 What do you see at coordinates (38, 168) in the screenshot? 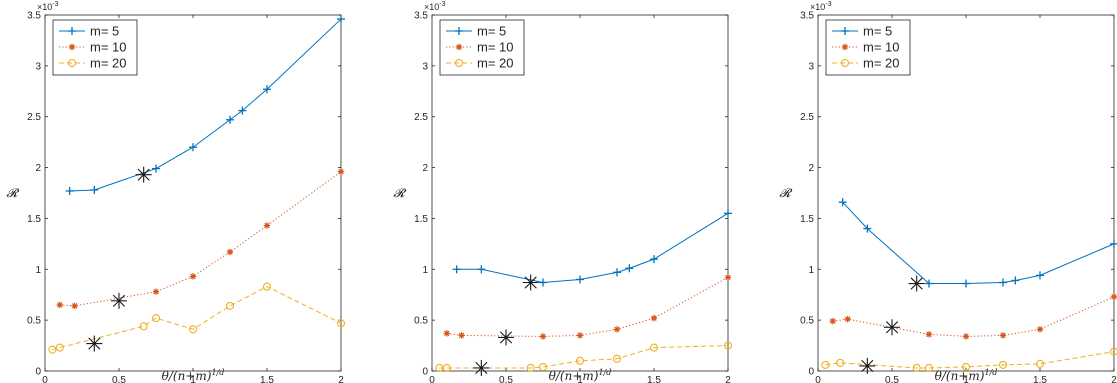
I see `y-tick-label: 2` at bounding box center [38, 168].